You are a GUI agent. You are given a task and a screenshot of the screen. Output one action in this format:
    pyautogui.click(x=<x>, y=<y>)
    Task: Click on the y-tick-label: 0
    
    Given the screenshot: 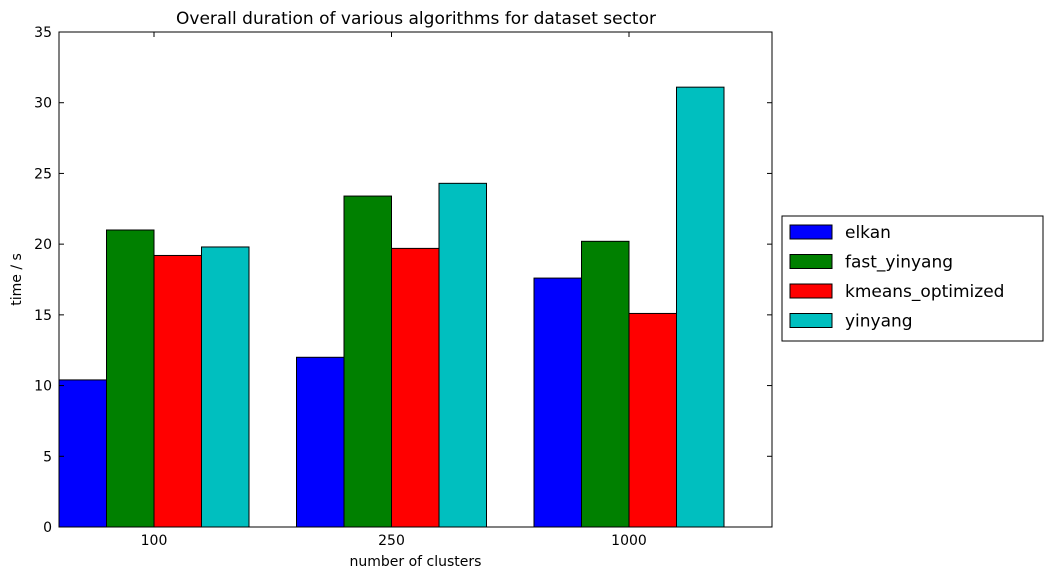 What is the action you would take?
    pyautogui.click(x=47, y=528)
    